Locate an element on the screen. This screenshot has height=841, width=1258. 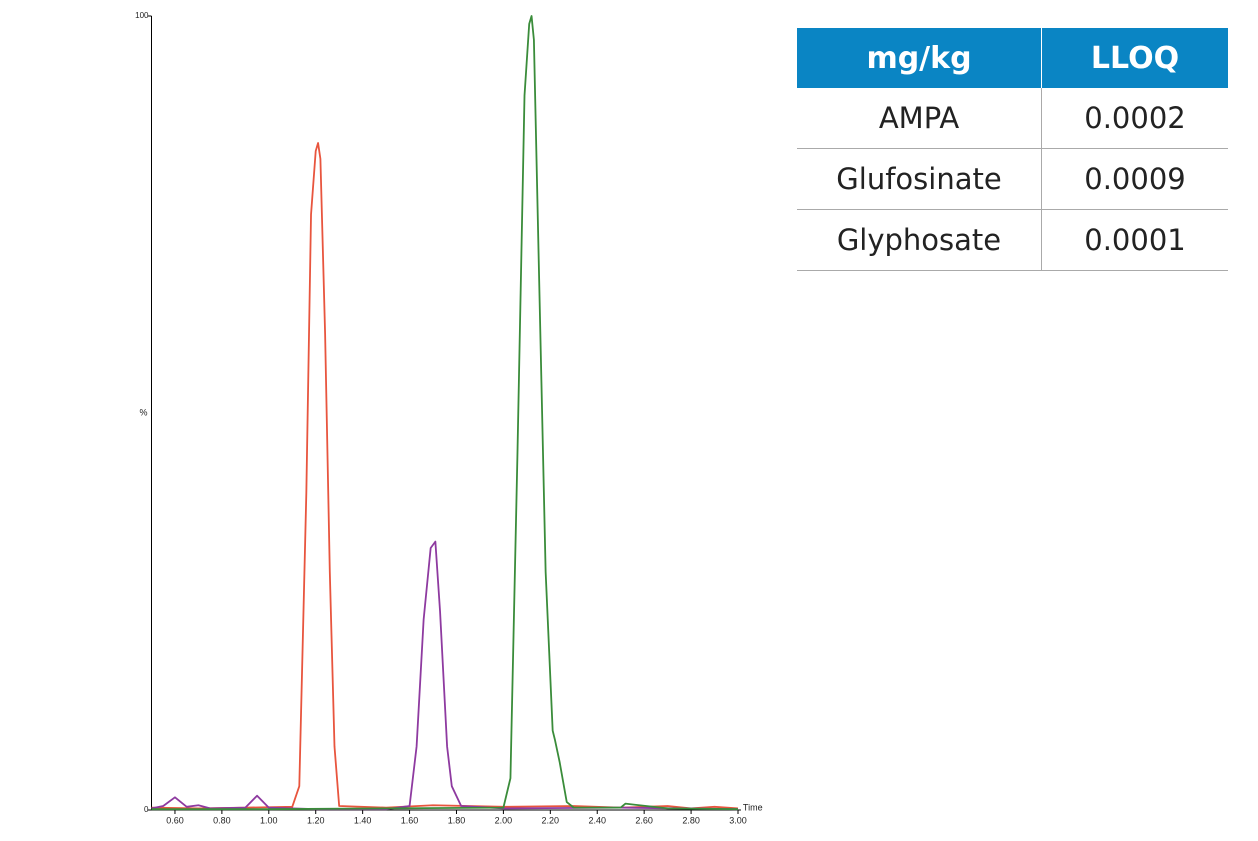
table-header: mg/kg LLOQ is located at coordinates (1012, 58).